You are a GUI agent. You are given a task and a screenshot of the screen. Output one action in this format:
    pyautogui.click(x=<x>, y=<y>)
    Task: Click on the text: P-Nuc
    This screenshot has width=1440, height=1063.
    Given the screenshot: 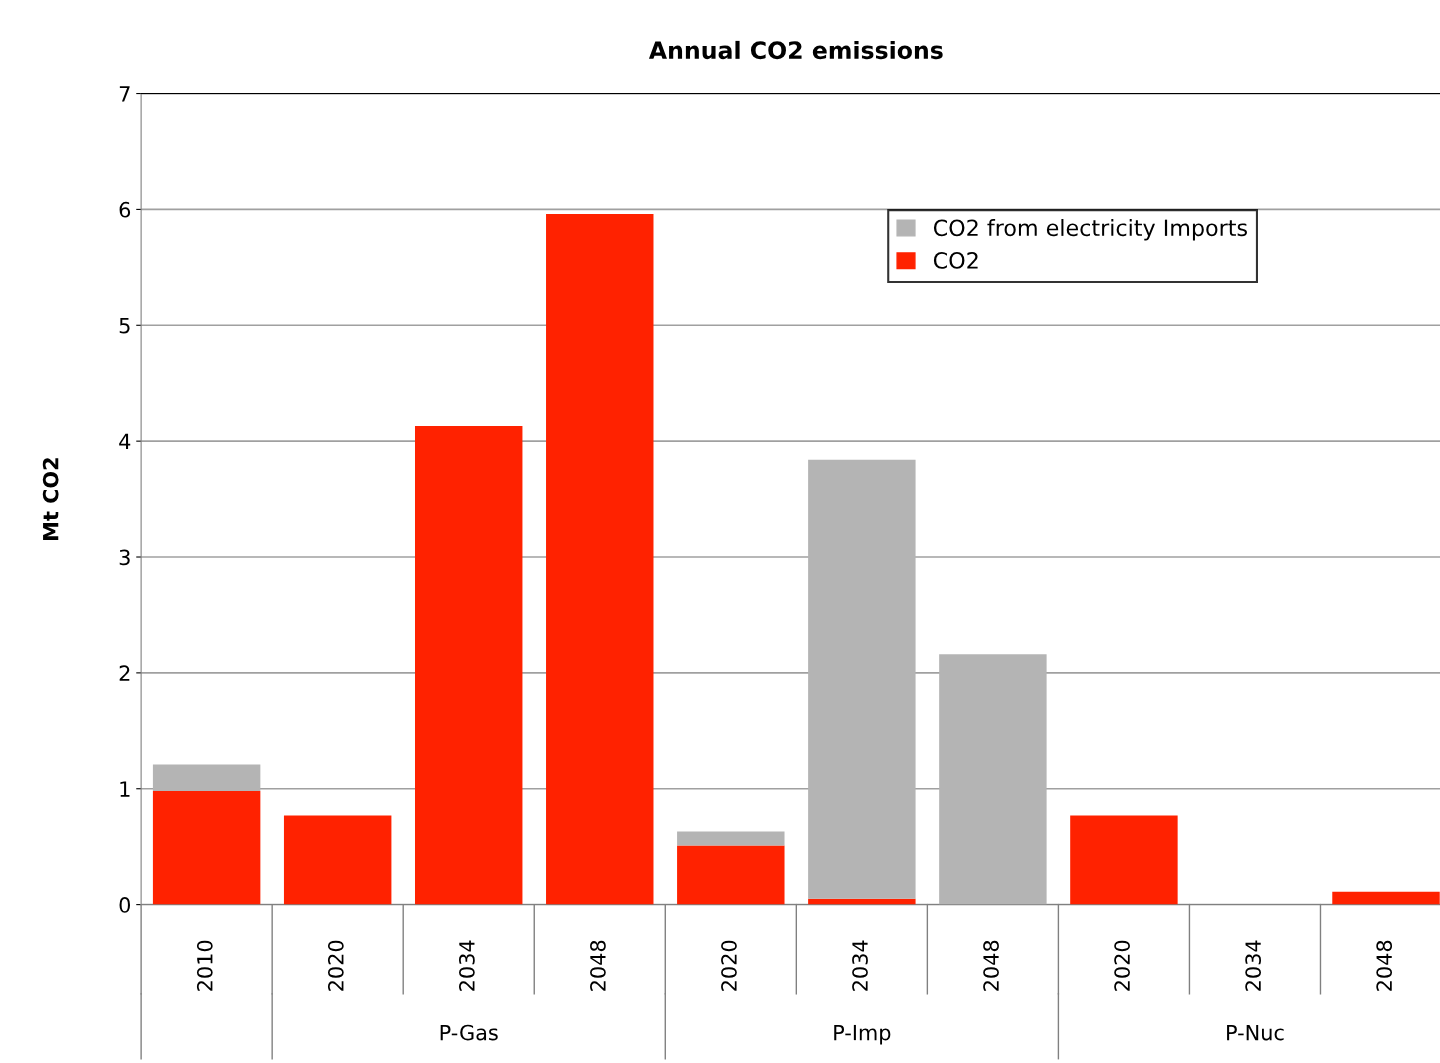 What is the action you would take?
    pyautogui.click(x=1255, y=1032)
    